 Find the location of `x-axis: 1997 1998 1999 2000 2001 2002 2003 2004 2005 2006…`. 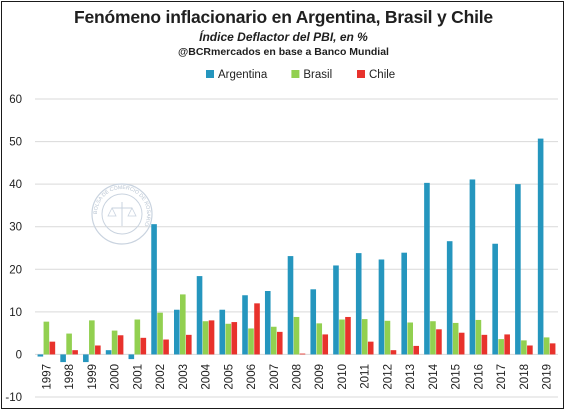

x-axis: 1997 1998 1999 2000 2001 2002 2003 2004 2005 2006… is located at coordinates (297, 376).